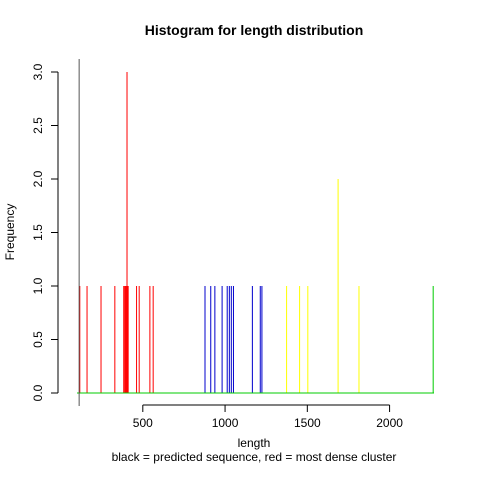 The image size is (480, 480). What do you see at coordinates (268, 417) in the screenshot?
I see `x-axis: 500 1000 1500 2000` at bounding box center [268, 417].